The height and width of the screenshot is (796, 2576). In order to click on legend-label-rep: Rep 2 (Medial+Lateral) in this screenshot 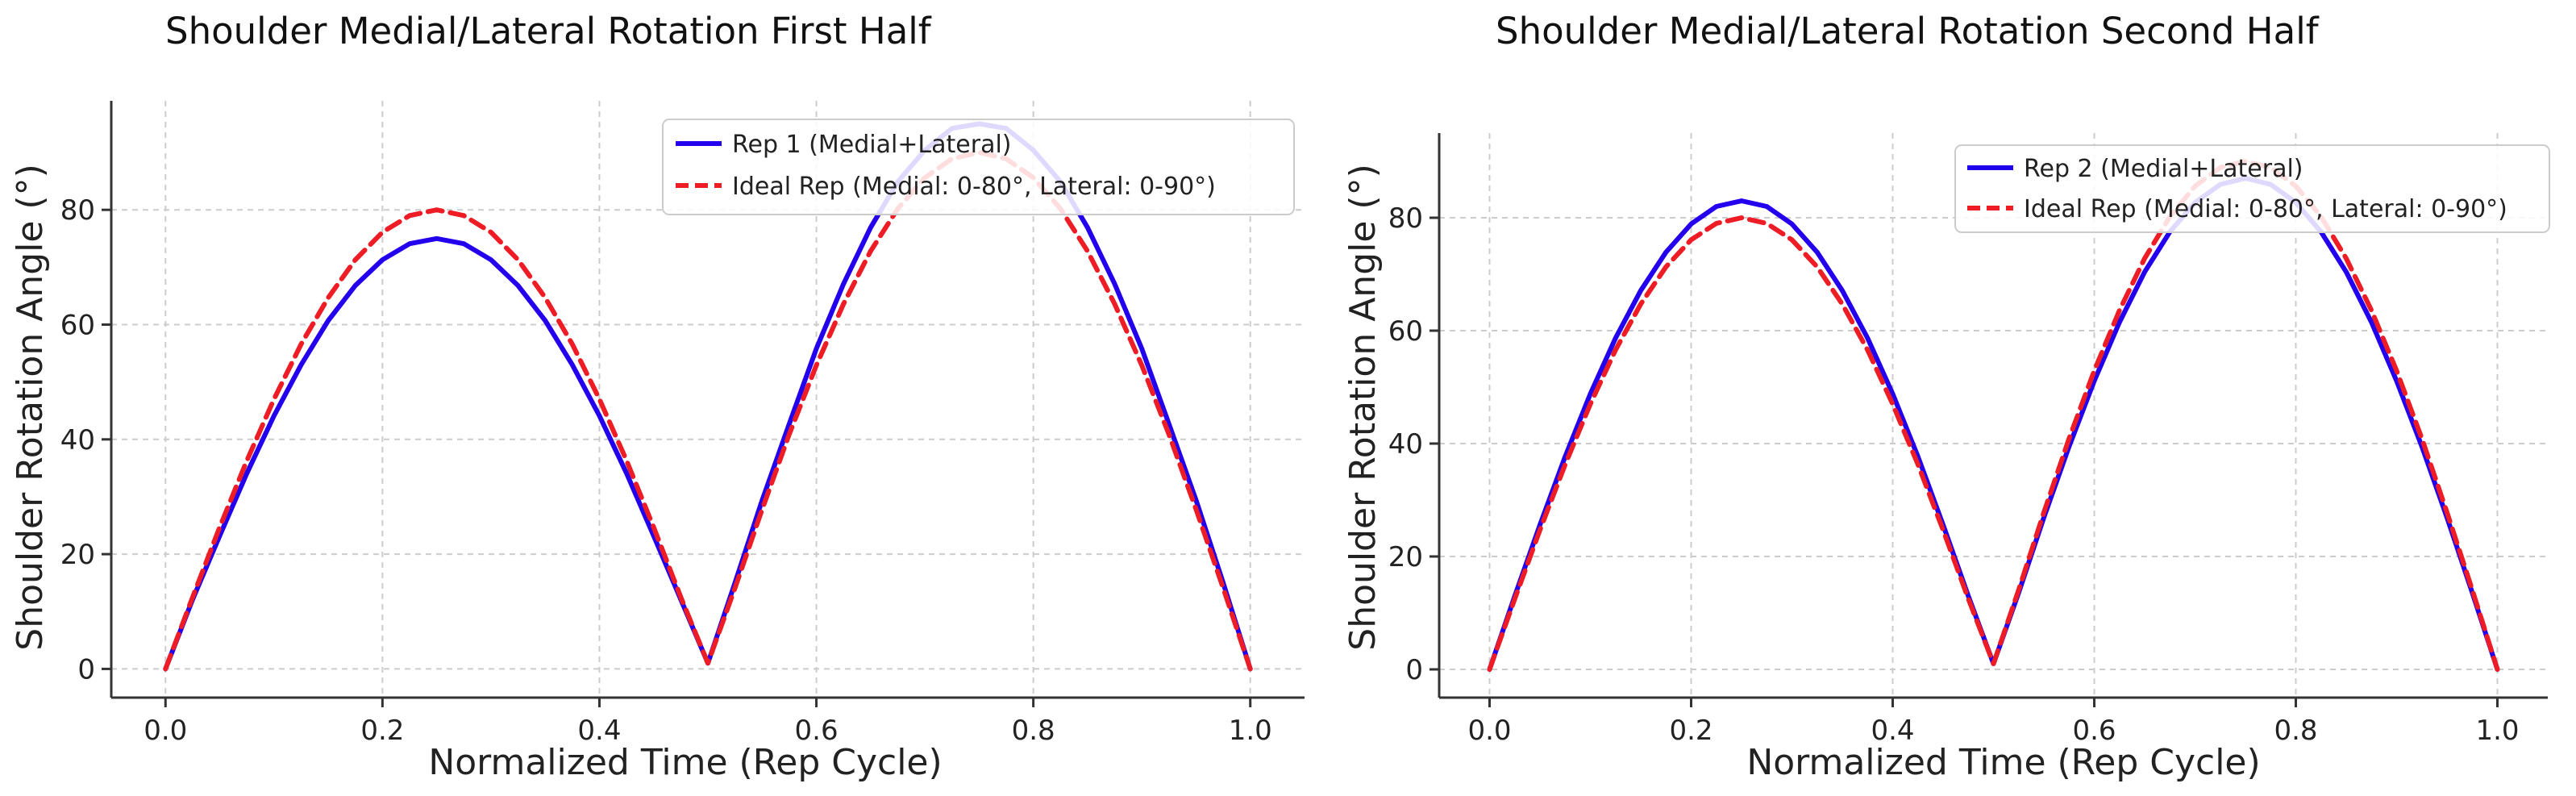, I will do `click(2163, 169)`.